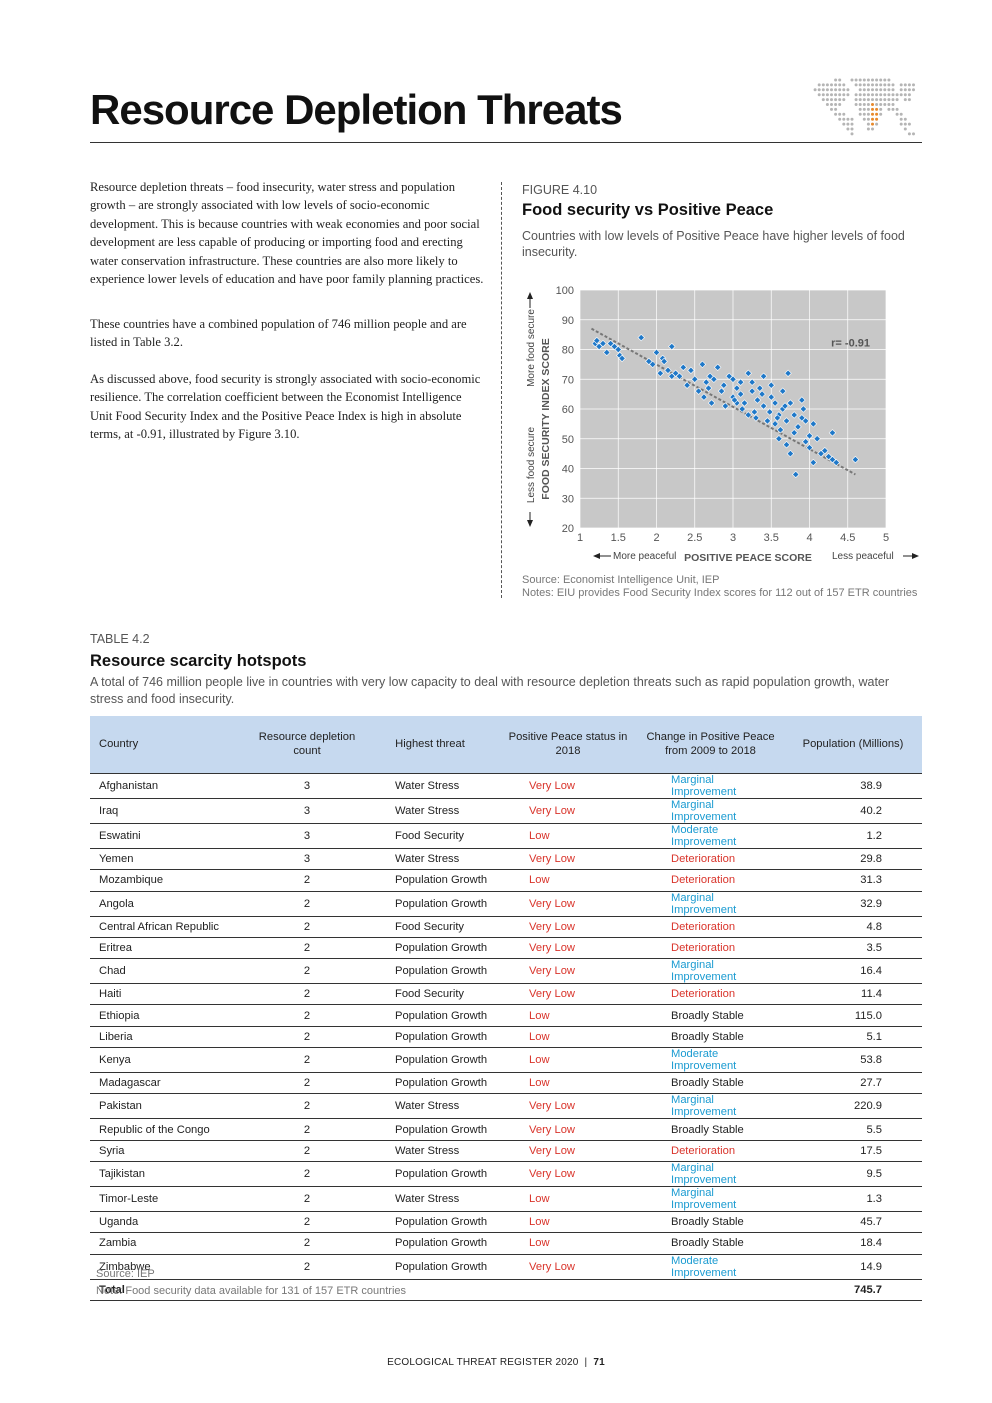 The height and width of the screenshot is (1403, 992). What do you see at coordinates (853, 971) in the screenshot?
I see `cell-pop: 16.4` at bounding box center [853, 971].